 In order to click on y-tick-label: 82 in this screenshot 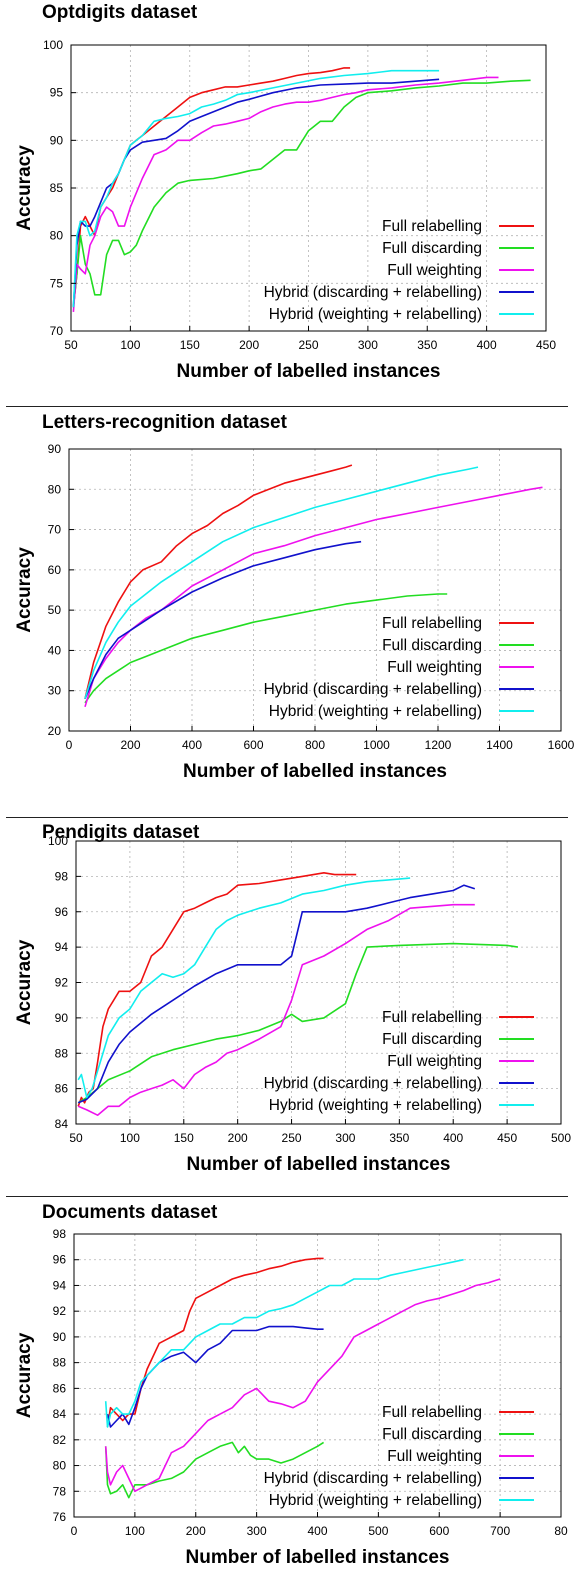, I will do `click(60, 1440)`.